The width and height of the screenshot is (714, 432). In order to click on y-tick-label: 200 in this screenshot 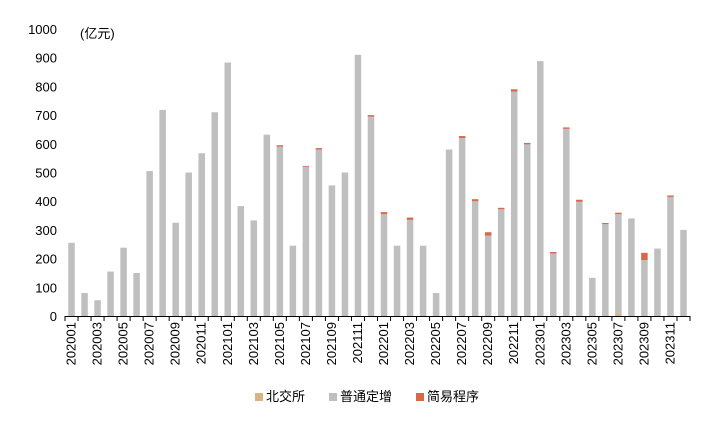, I will do `click(46, 259)`.